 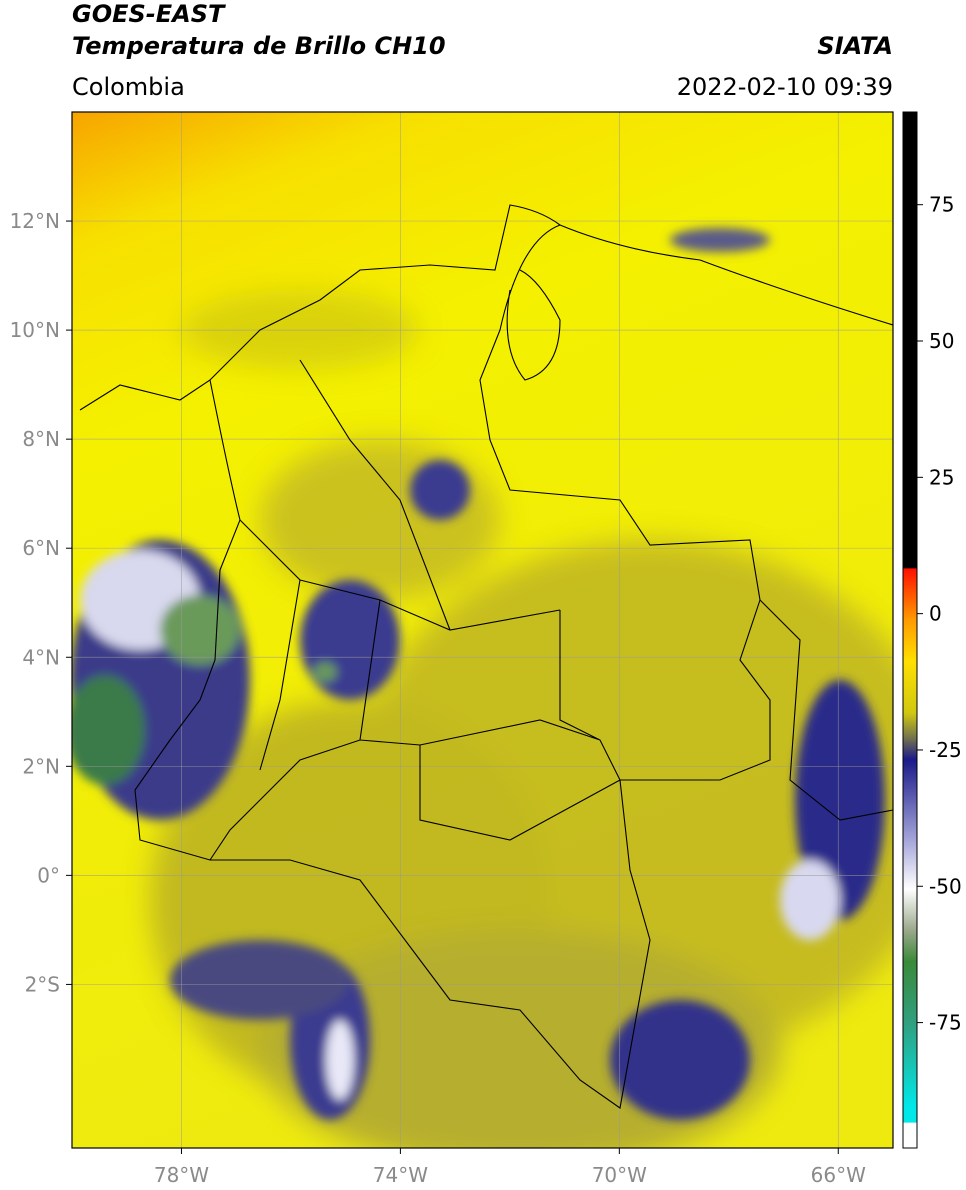 What do you see at coordinates (945, 1023) in the screenshot?
I see `colorbar-tick-label: -75` at bounding box center [945, 1023].